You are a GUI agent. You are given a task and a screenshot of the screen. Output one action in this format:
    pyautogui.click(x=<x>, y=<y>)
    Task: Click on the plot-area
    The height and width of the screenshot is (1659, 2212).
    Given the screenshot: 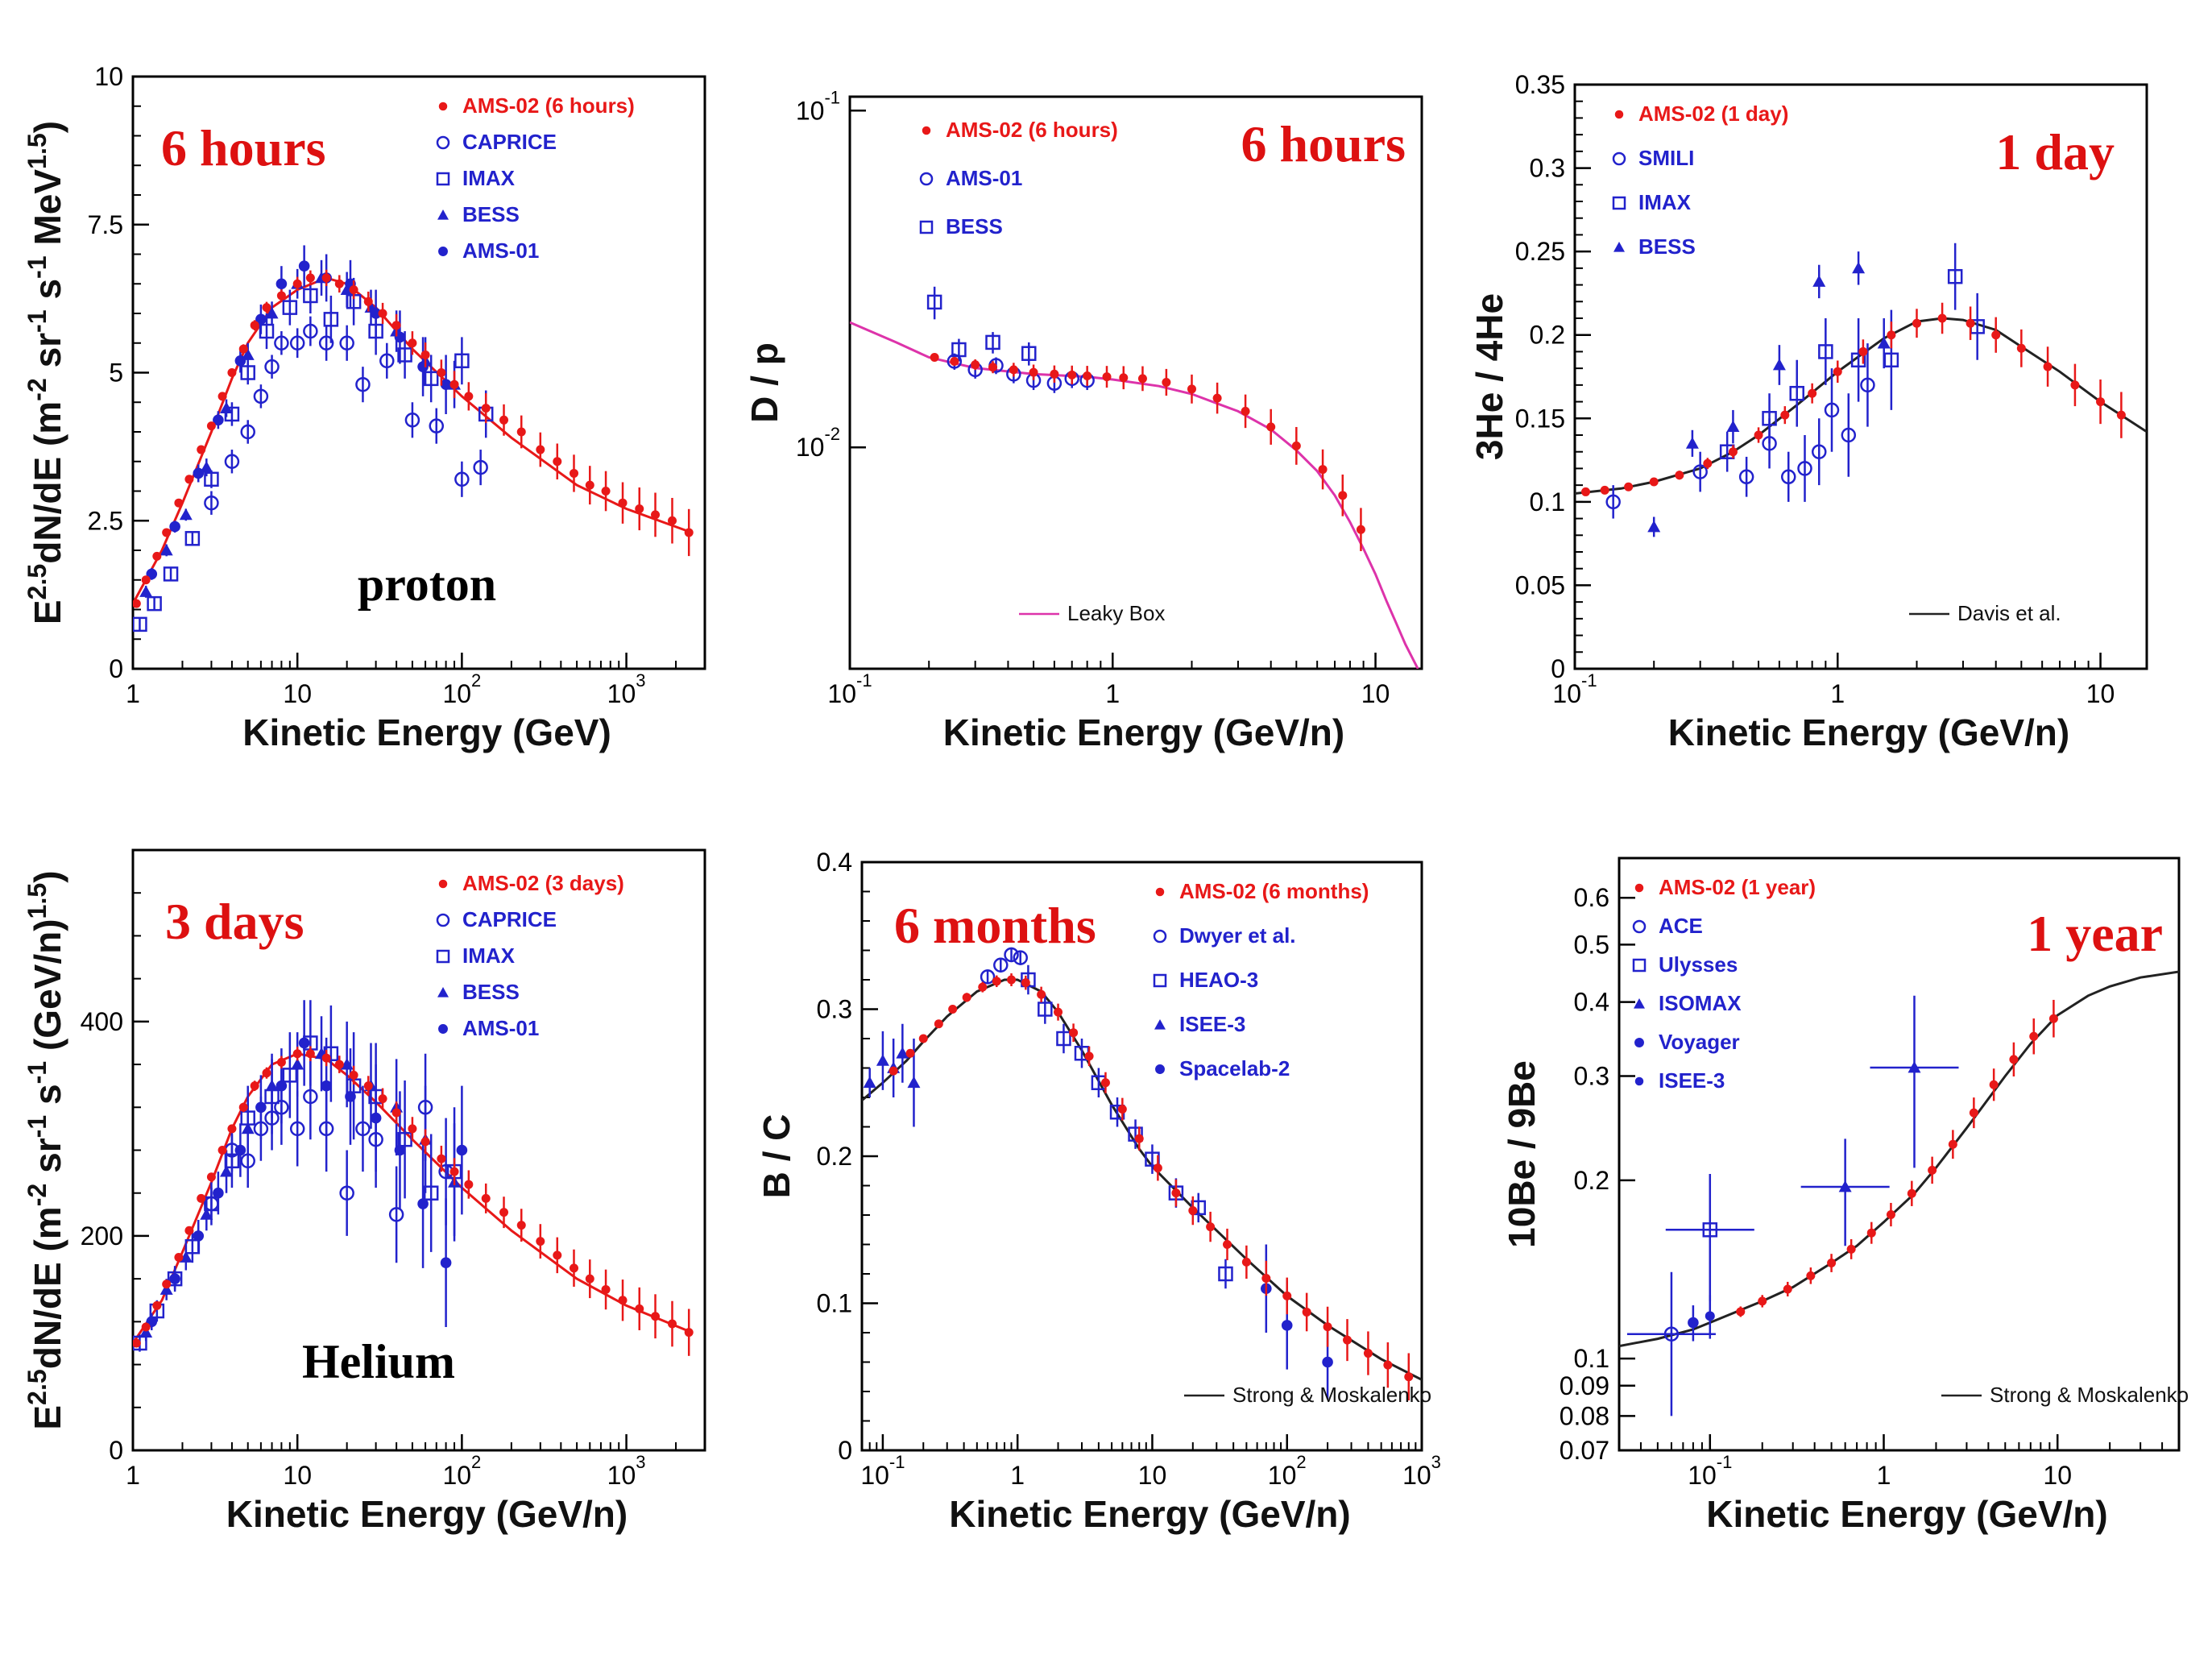 What is the action you would take?
    pyautogui.click(x=413, y=1178)
    